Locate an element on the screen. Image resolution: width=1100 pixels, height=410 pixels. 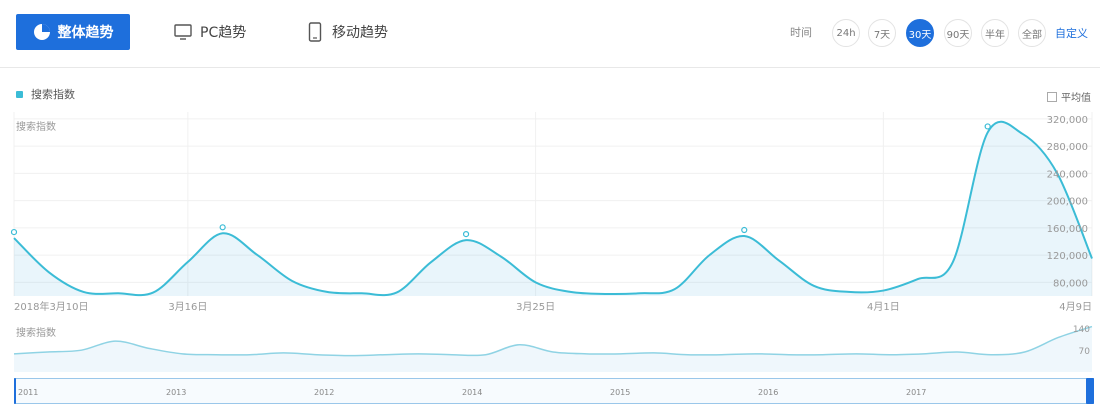
navigator-area-fill is located at coordinates (553, 349).